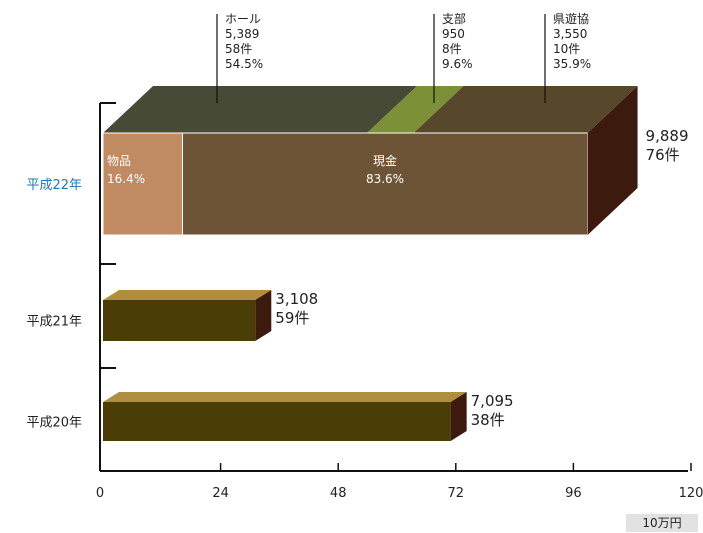 Image resolution: width=703 pixels, height=533 pixels. What do you see at coordinates (243, 19) in the screenshot?
I see `callout-name: ホール` at bounding box center [243, 19].